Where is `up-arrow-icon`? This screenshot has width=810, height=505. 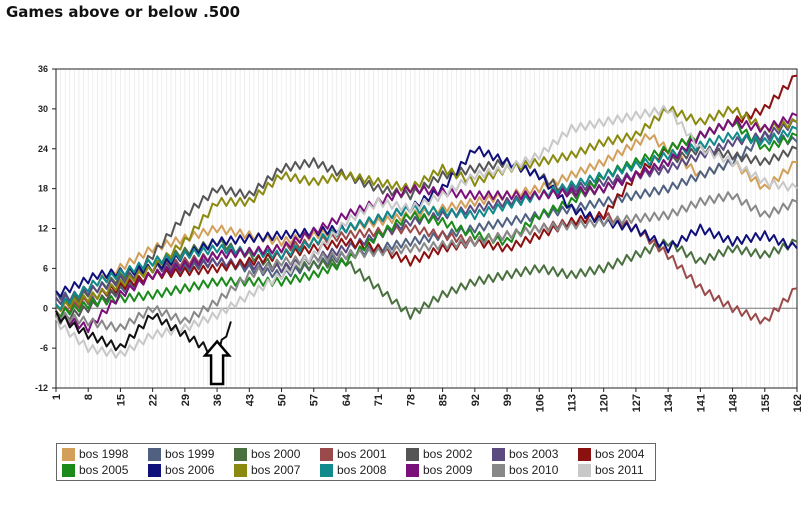
up-arrow-icon is located at coordinates (217, 362).